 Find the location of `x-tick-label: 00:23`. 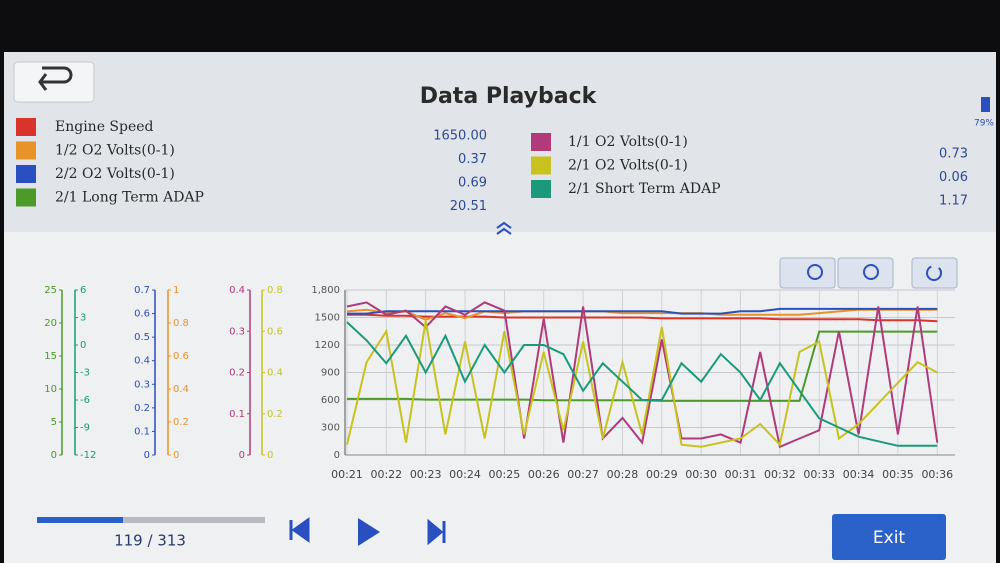

x-tick-label: 00:23 is located at coordinates (426, 474).